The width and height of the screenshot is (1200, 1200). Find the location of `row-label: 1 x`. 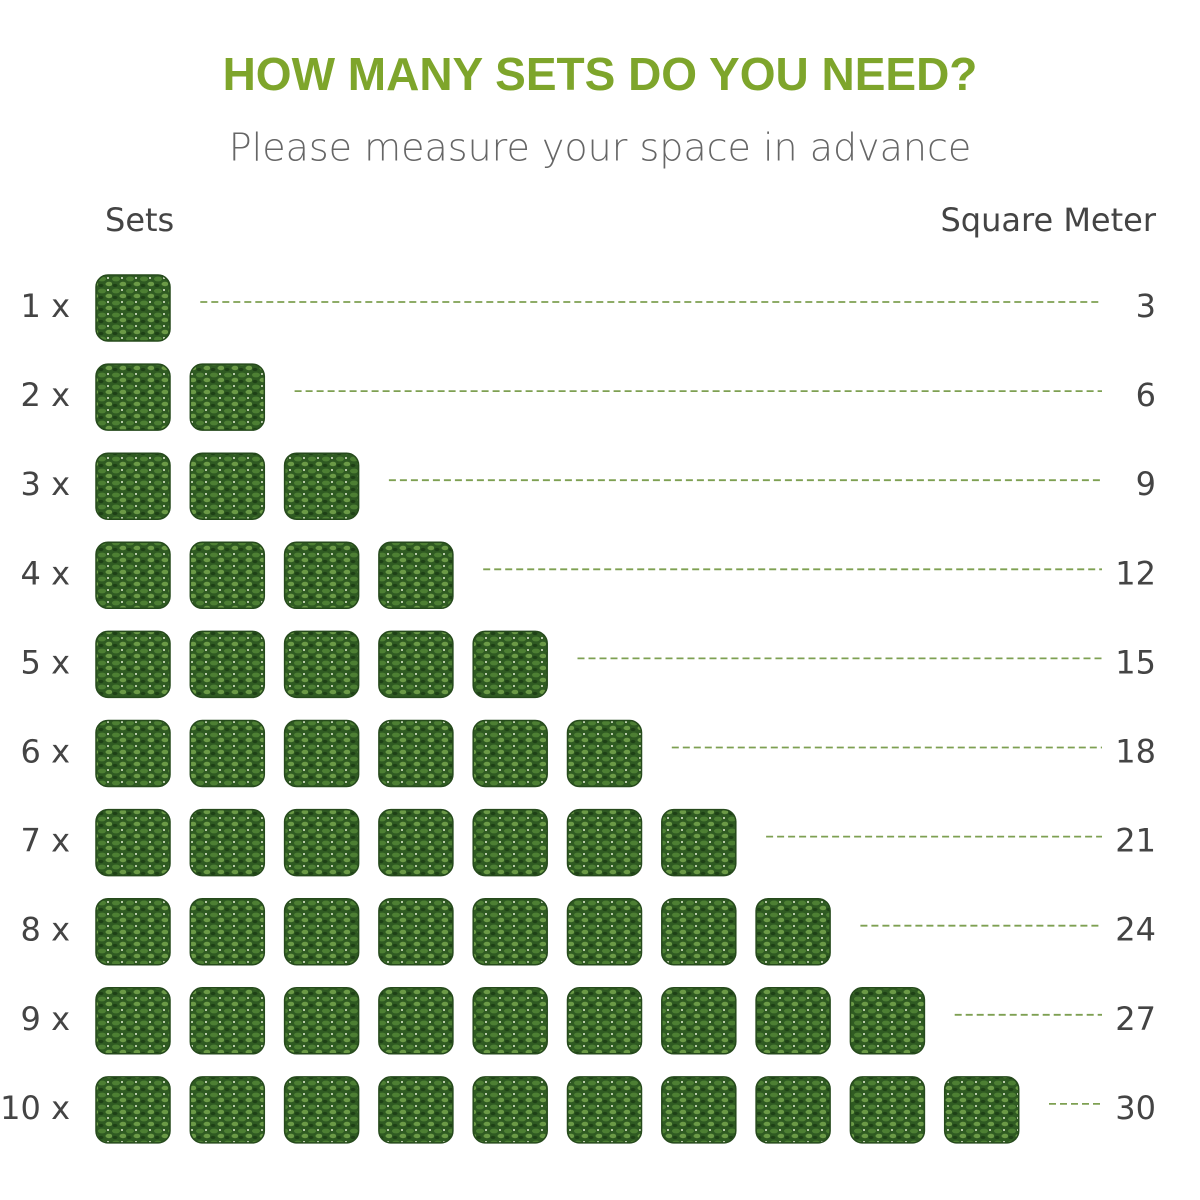

row-label: 1 x is located at coordinates (45, 306).